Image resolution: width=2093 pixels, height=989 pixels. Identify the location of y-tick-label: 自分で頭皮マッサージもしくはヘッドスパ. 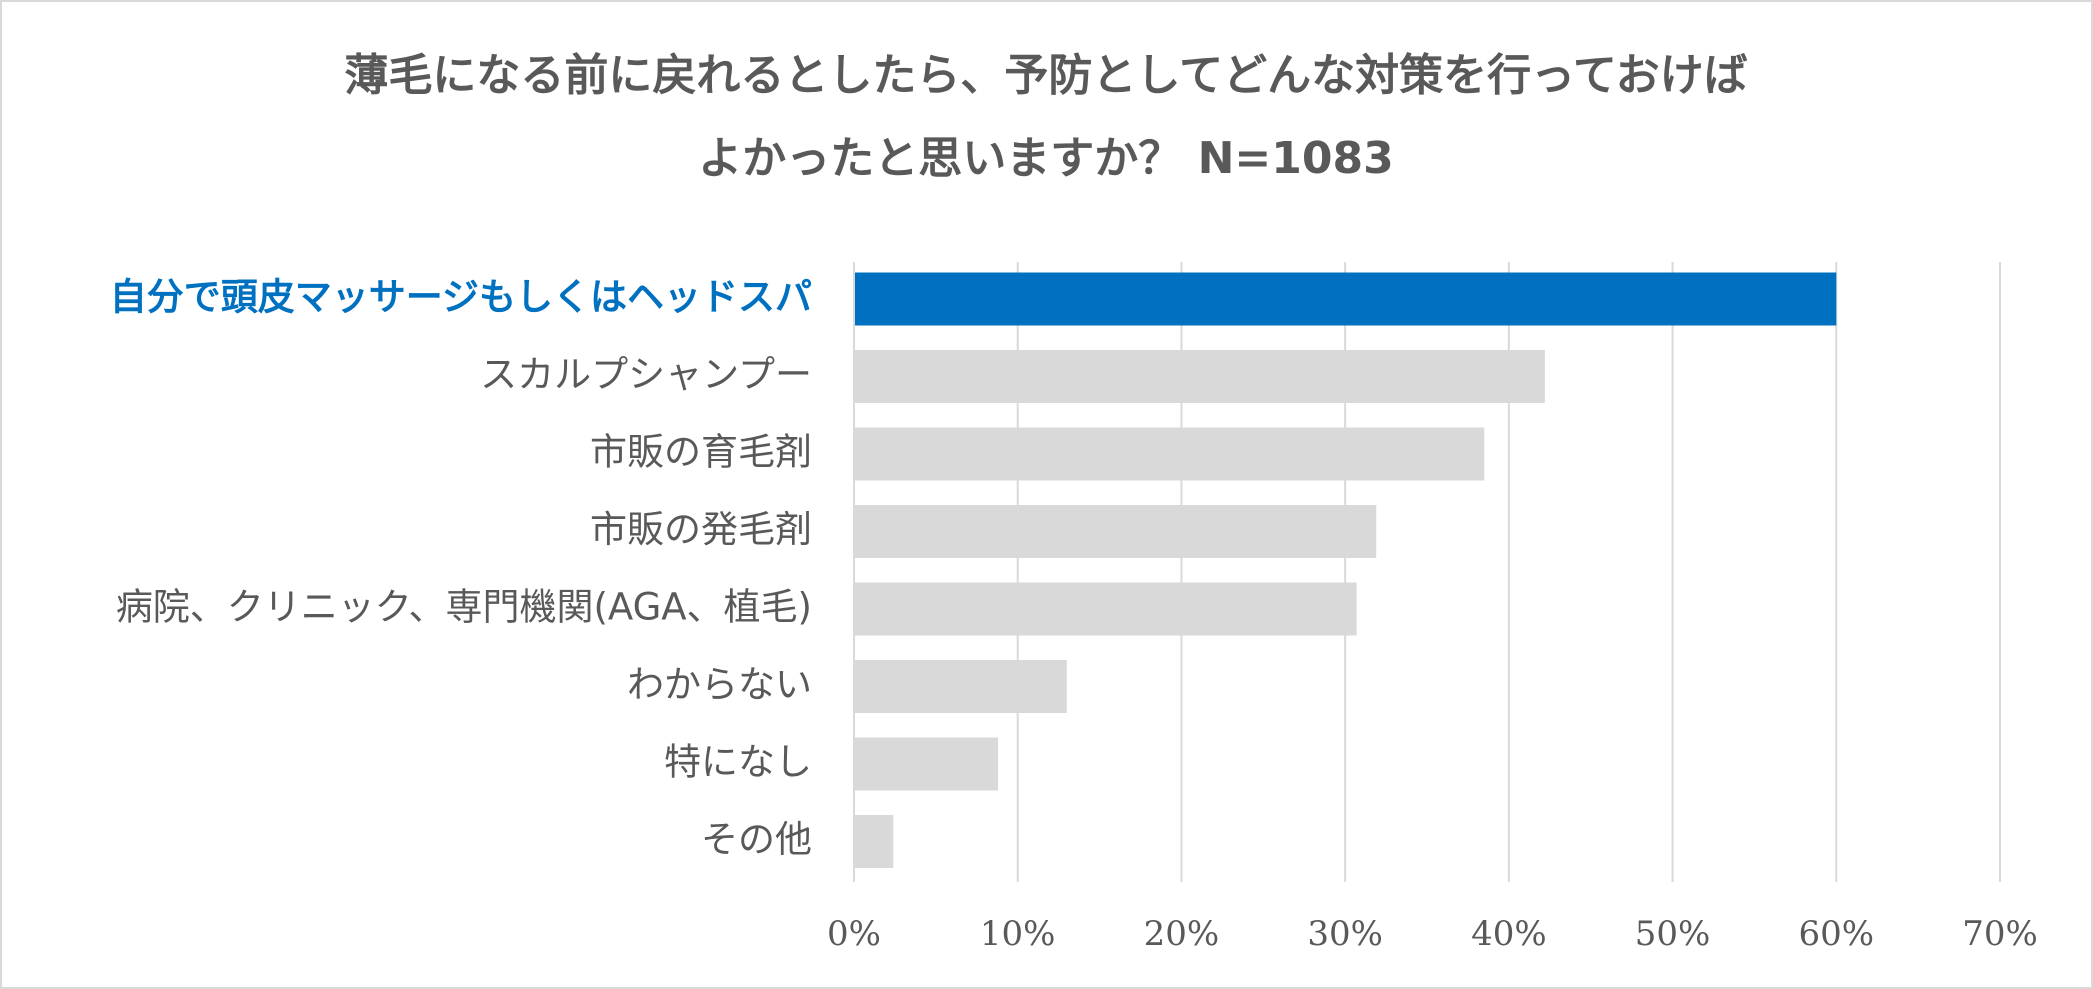
(461, 297).